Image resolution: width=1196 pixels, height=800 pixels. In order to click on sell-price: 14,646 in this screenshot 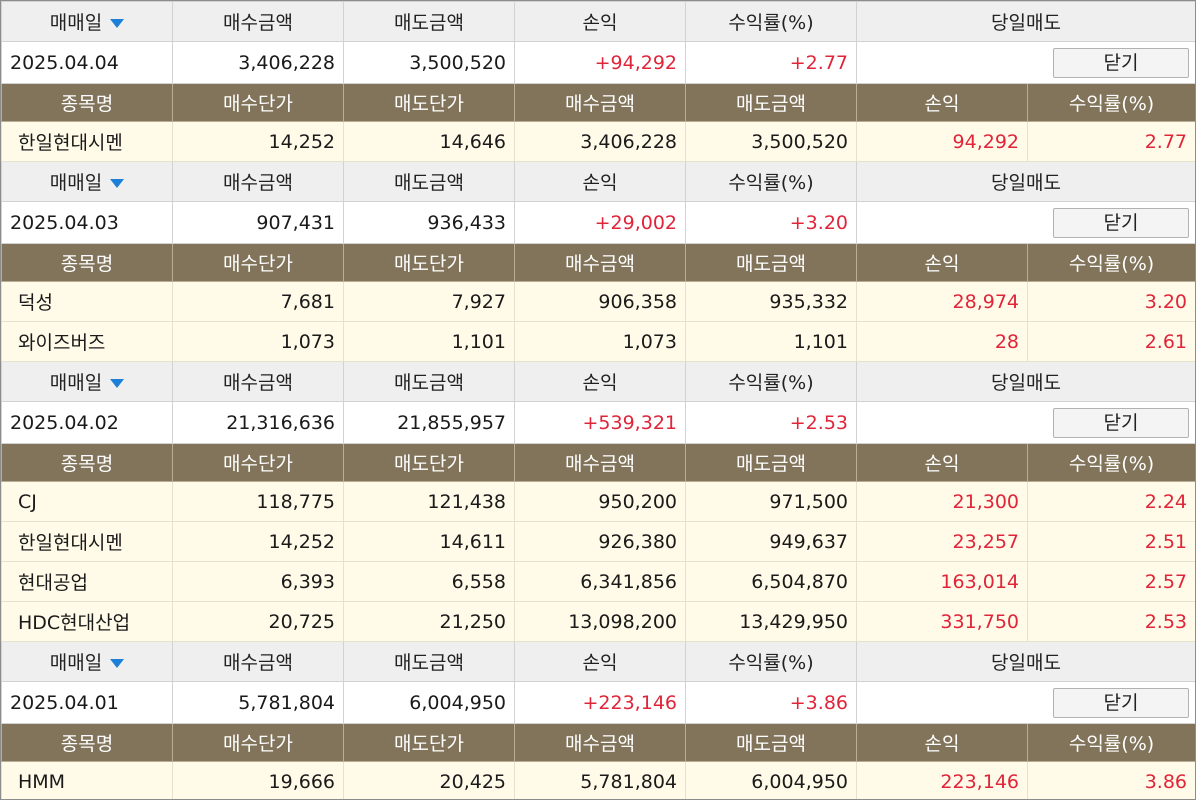, I will do `click(472, 141)`.